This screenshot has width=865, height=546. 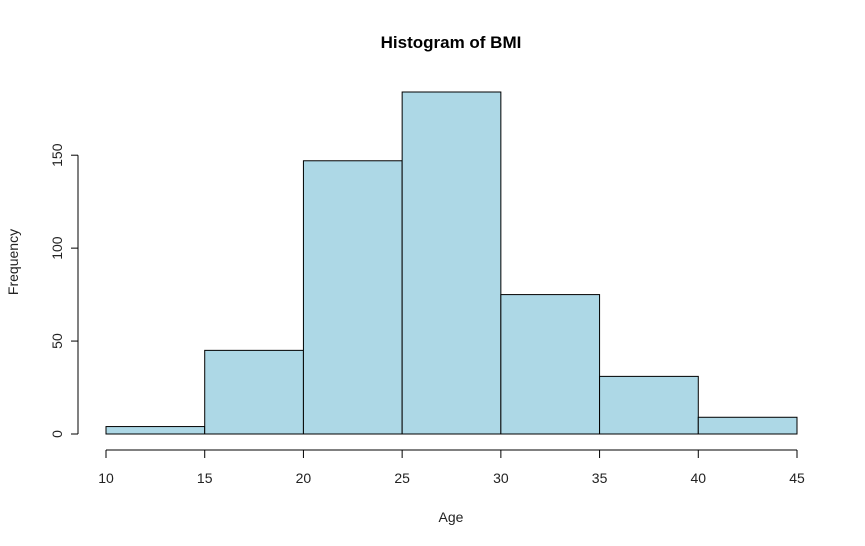 What do you see at coordinates (57, 155) in the screenshot?
I see `y-tick-label: 150` at bounding box center [57, 155].